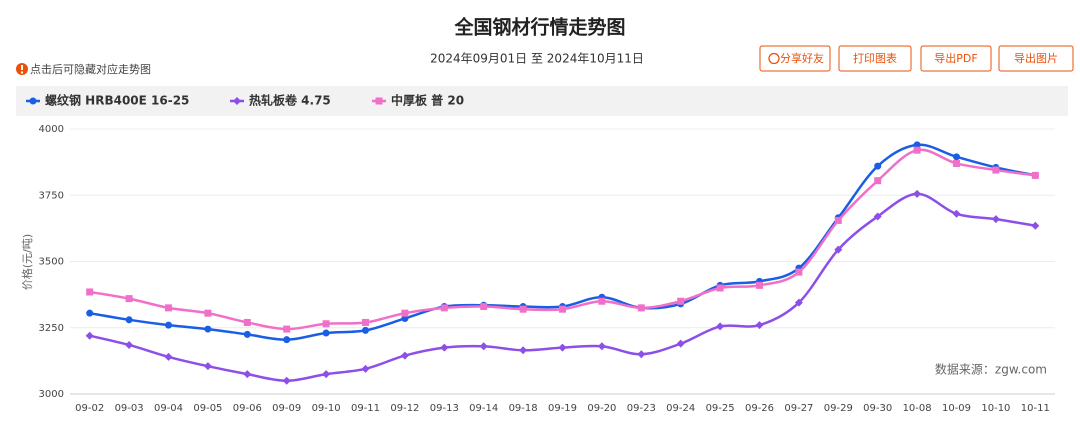 The width and height of the screenshot is (1080, 426). What do you see at coordinates (247, 408) in the screenshot?
I see `x-tick-label: 09-06` at bounding box center [247, 408].